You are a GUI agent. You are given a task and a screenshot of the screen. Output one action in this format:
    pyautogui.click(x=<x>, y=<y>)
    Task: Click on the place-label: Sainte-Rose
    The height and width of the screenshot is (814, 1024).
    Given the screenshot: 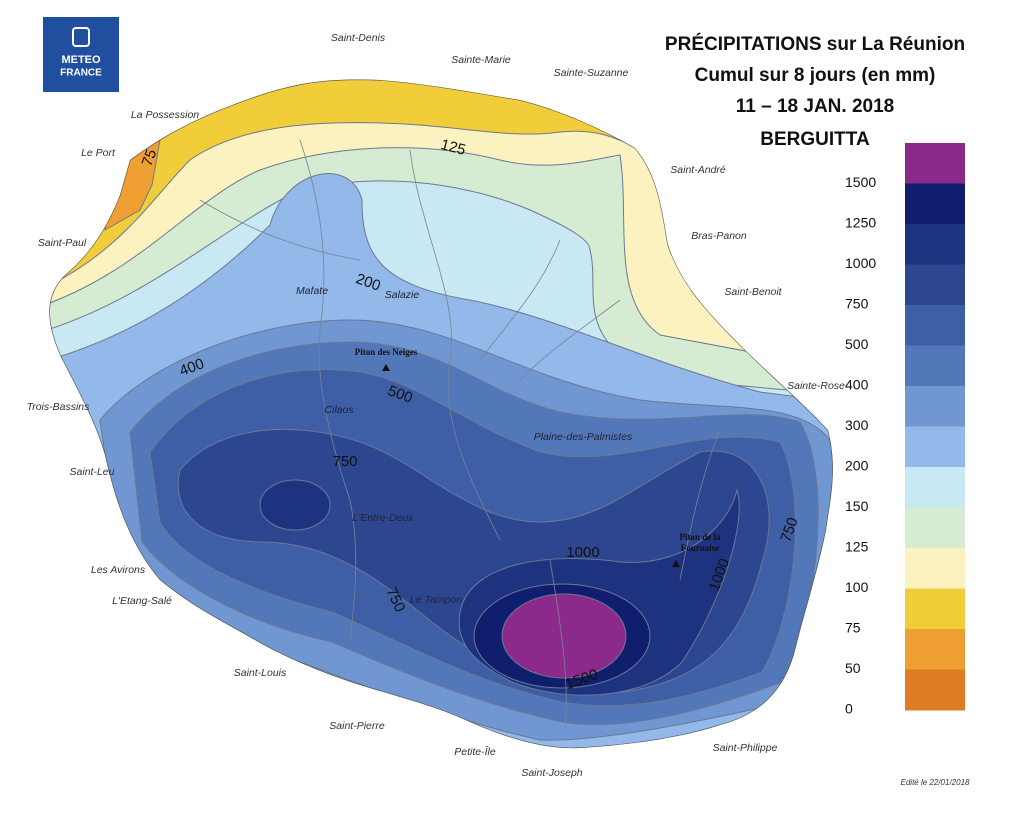 What is the action you would take?
    pyautogui.click(x=816, y=386)
    